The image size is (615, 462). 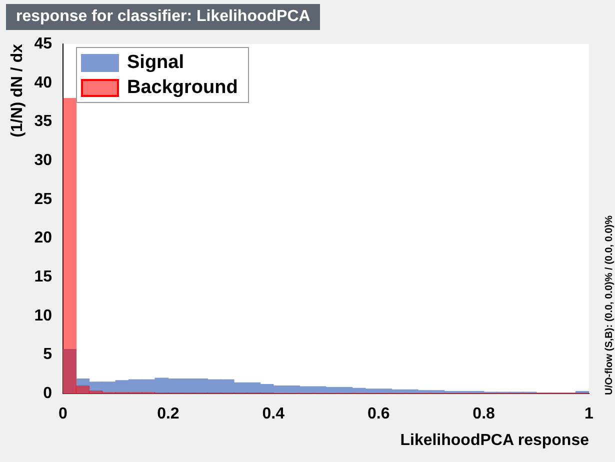 What do you see at coordinates (43, 238) in the screenshot?
I see `y-tick-label: 20` at bounding box center [43, 238].